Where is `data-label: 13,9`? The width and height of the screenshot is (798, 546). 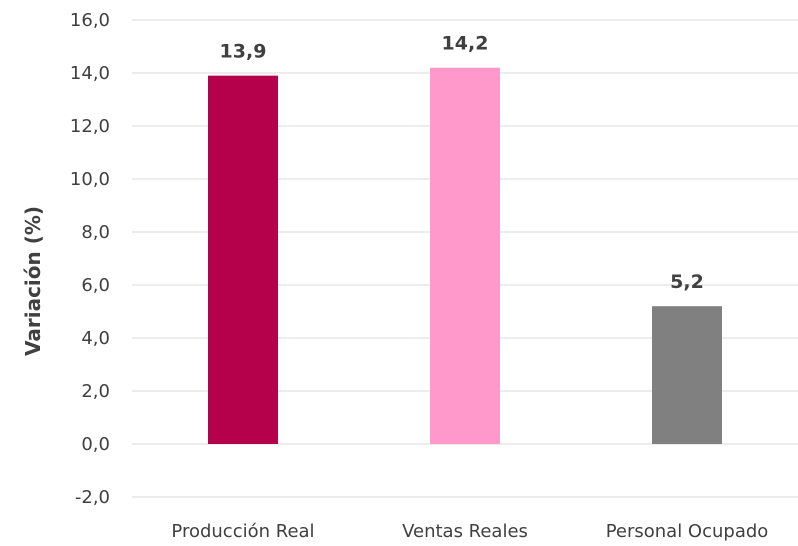 data-label: 13,9 is located at coordinates (243, 52).